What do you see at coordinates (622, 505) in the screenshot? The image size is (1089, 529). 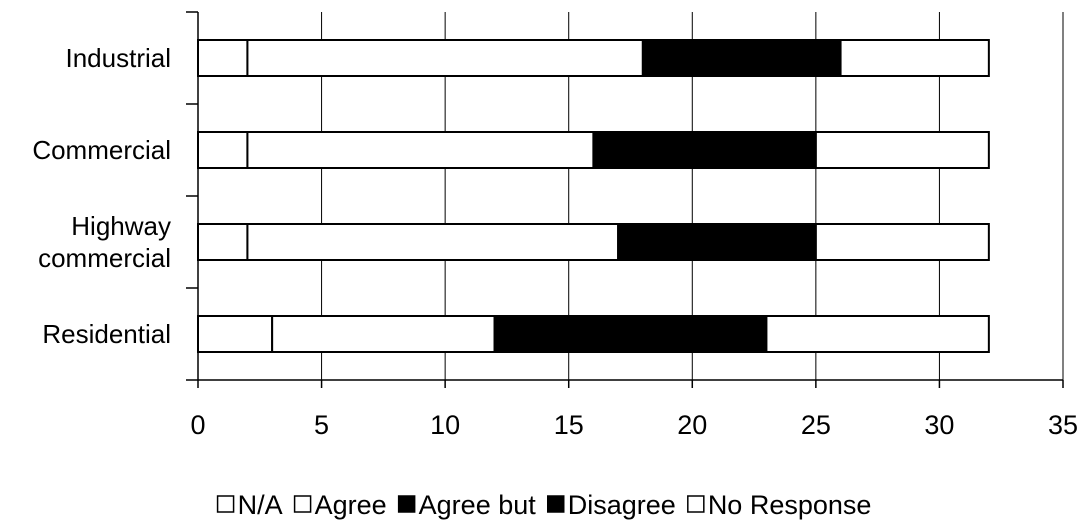 I see `legend-label: Disagree` at bounding box center [622, 505].